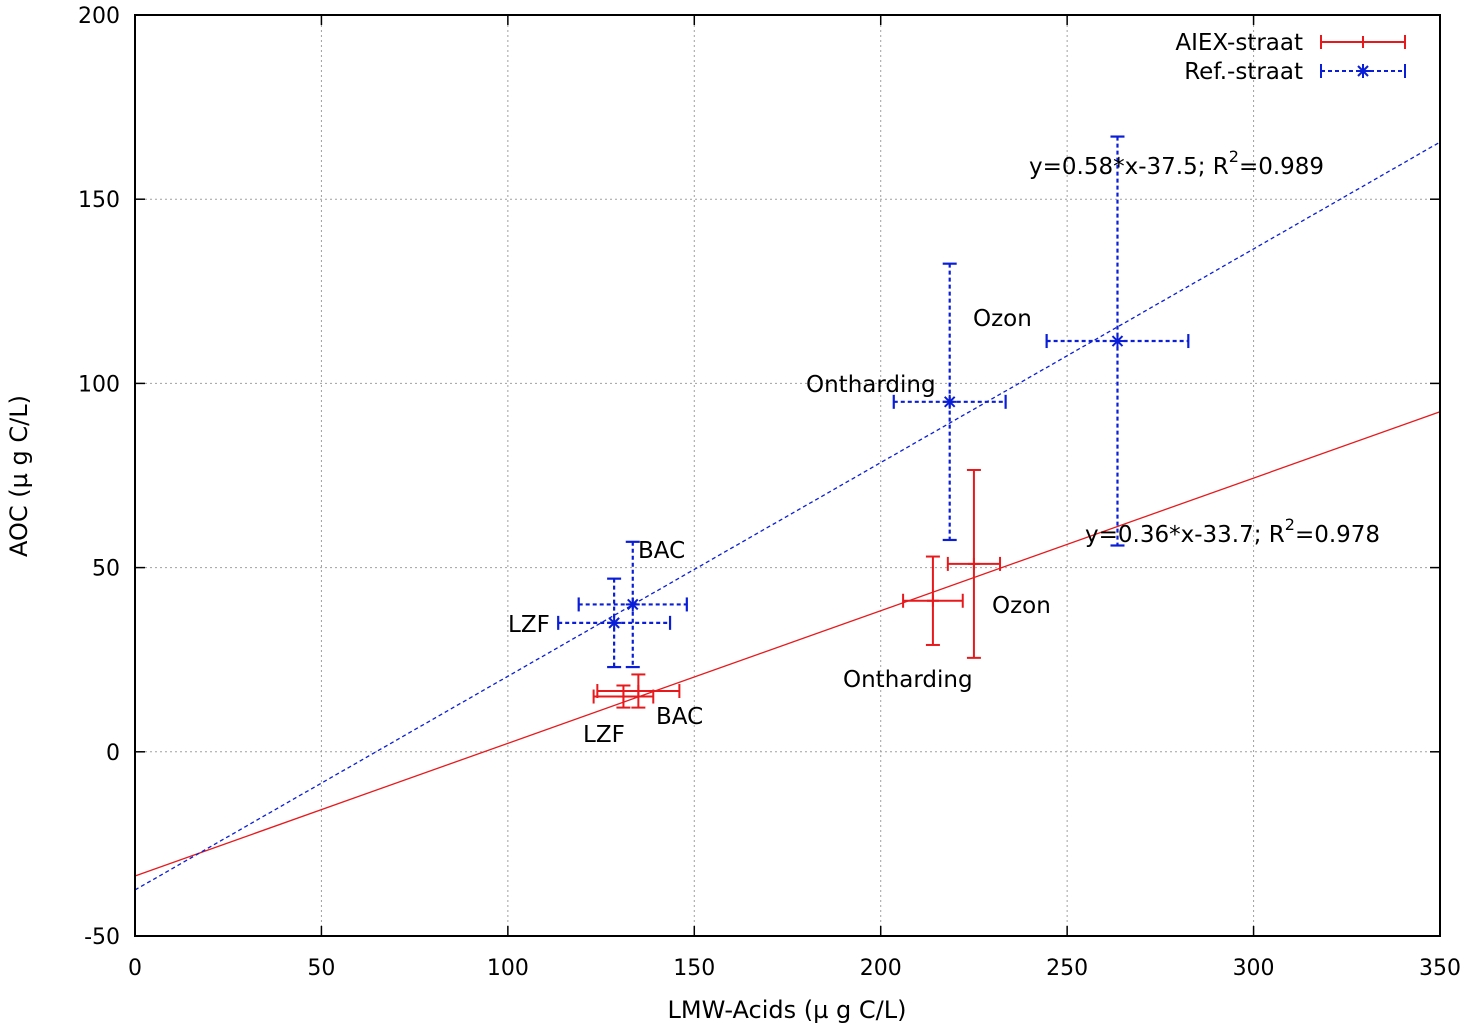 Image resolution: width=1465 pixels, height=1026 pixels. Describe the element at coordinates (99, 16) in the screenshot. I see `y-tick-label: 200` at that location.